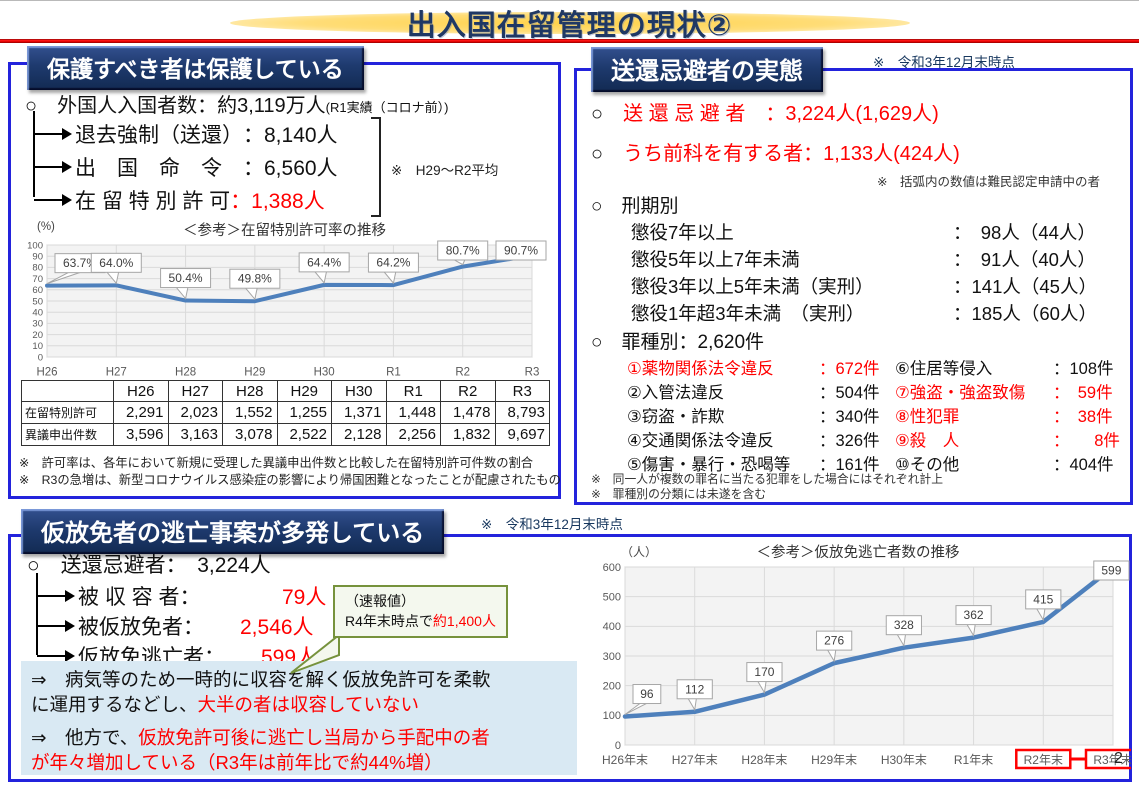 The height and width of the screenshot is (790, 1139). I want to click on crime-item: ②入管法違反 ：504件, so click(753, 393).